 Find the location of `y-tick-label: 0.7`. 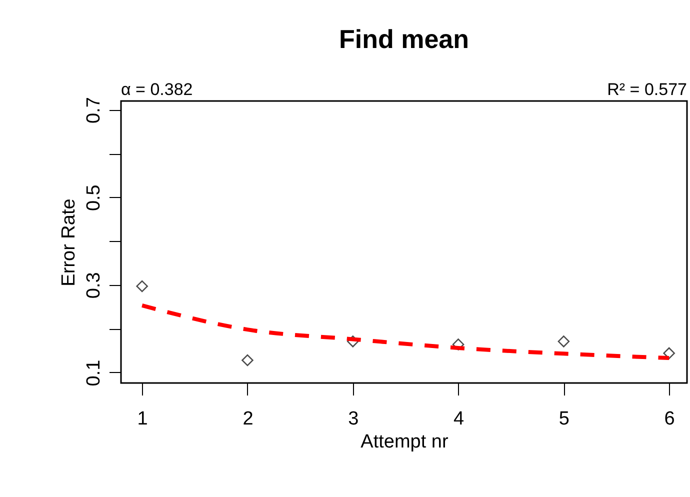

y-tick-label: 0.7 is located at coordinates (94, 110).